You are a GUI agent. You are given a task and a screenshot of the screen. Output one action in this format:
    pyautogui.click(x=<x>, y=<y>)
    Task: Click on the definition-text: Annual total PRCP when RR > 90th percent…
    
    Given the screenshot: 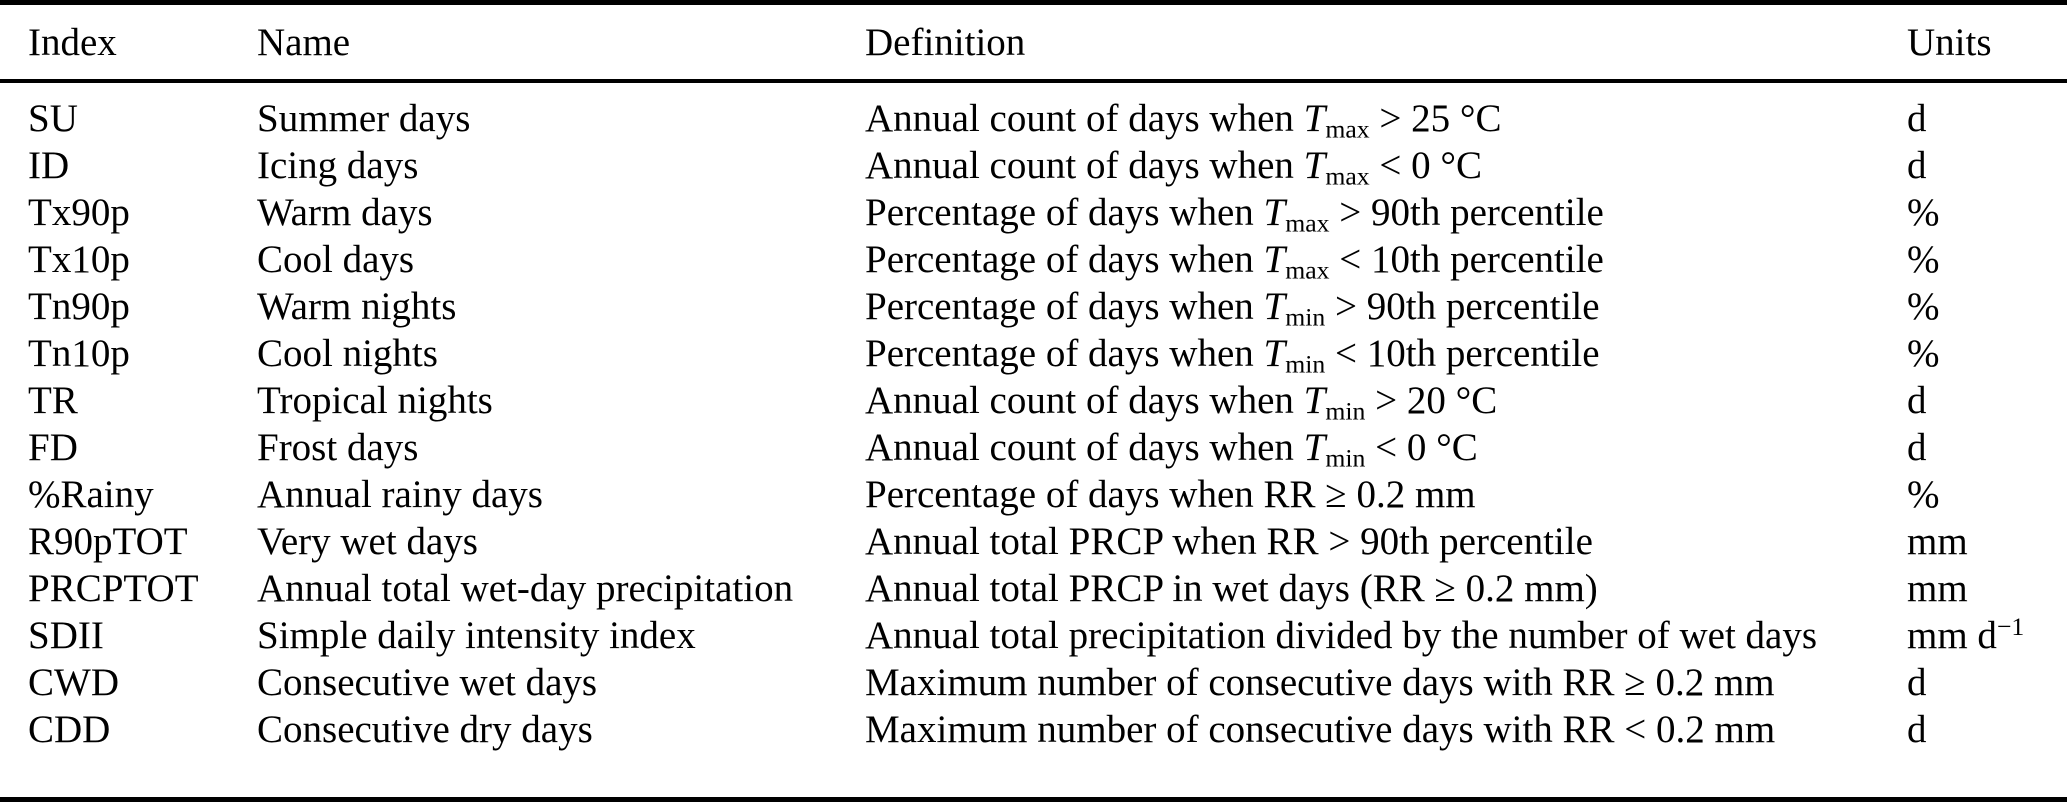 What is the action you would take?
    pyautogui.click(x=1229, y=541)
    